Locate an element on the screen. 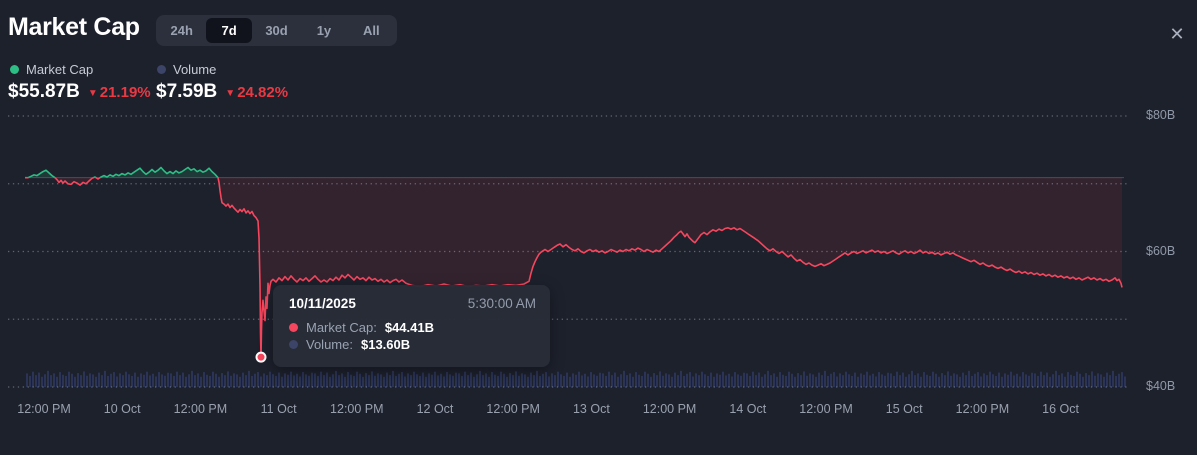  volume-dot-icon is located at coordinates (161, 69).